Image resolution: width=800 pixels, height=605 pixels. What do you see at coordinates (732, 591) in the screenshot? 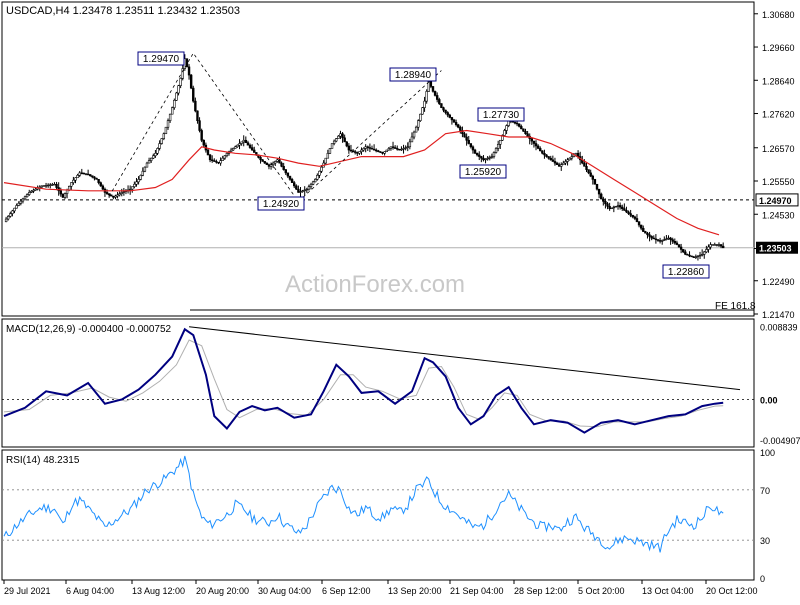
I see `time-tick-label: 20 Oct 12:00` at bounding box center [732, 591].